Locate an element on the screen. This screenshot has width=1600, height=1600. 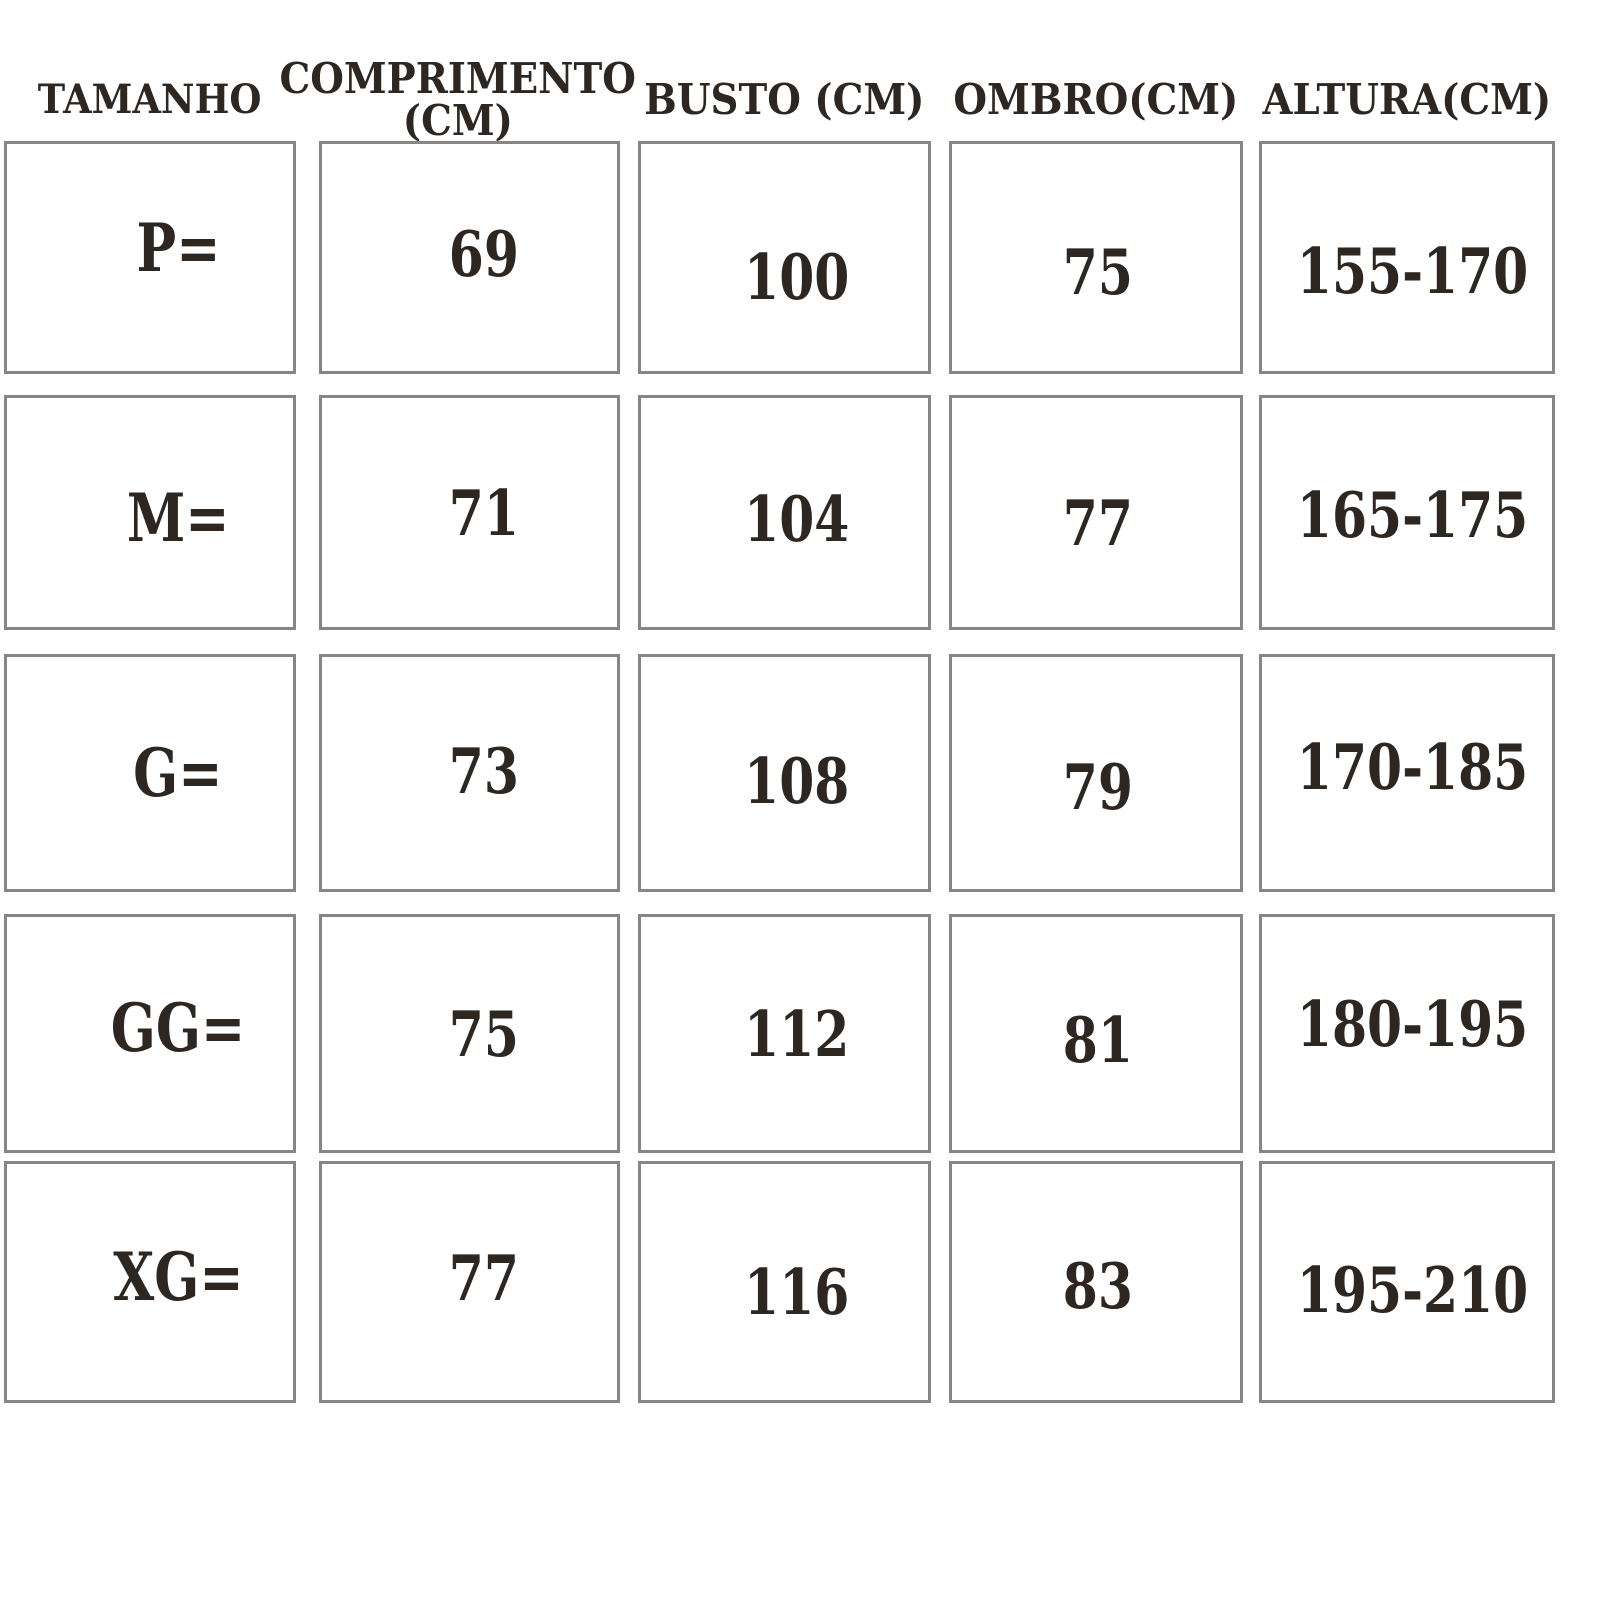
cell-m-busto: 104 is located at coordinates (784, 512).